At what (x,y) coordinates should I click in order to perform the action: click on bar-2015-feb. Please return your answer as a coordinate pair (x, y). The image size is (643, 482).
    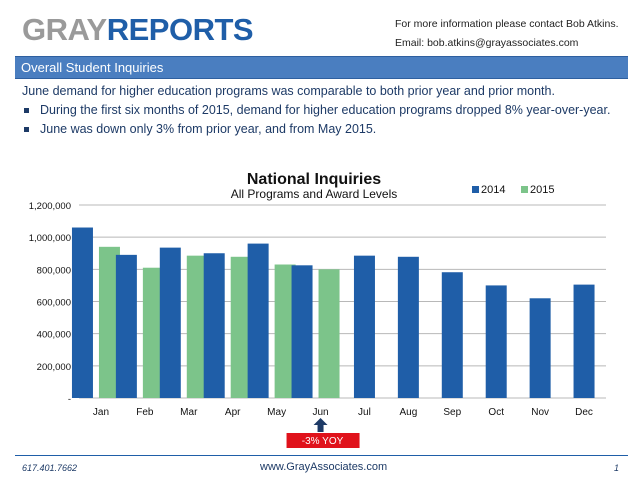
    Looking at the image, I should click on (153, 332).